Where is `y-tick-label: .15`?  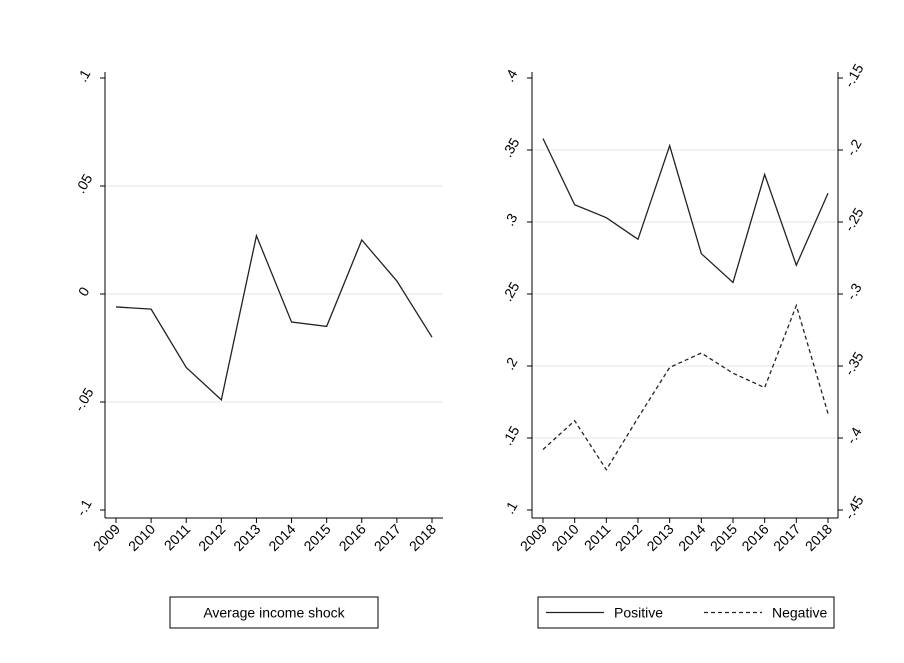
y-tick-label: .15 is located at coordinates (511, 435).